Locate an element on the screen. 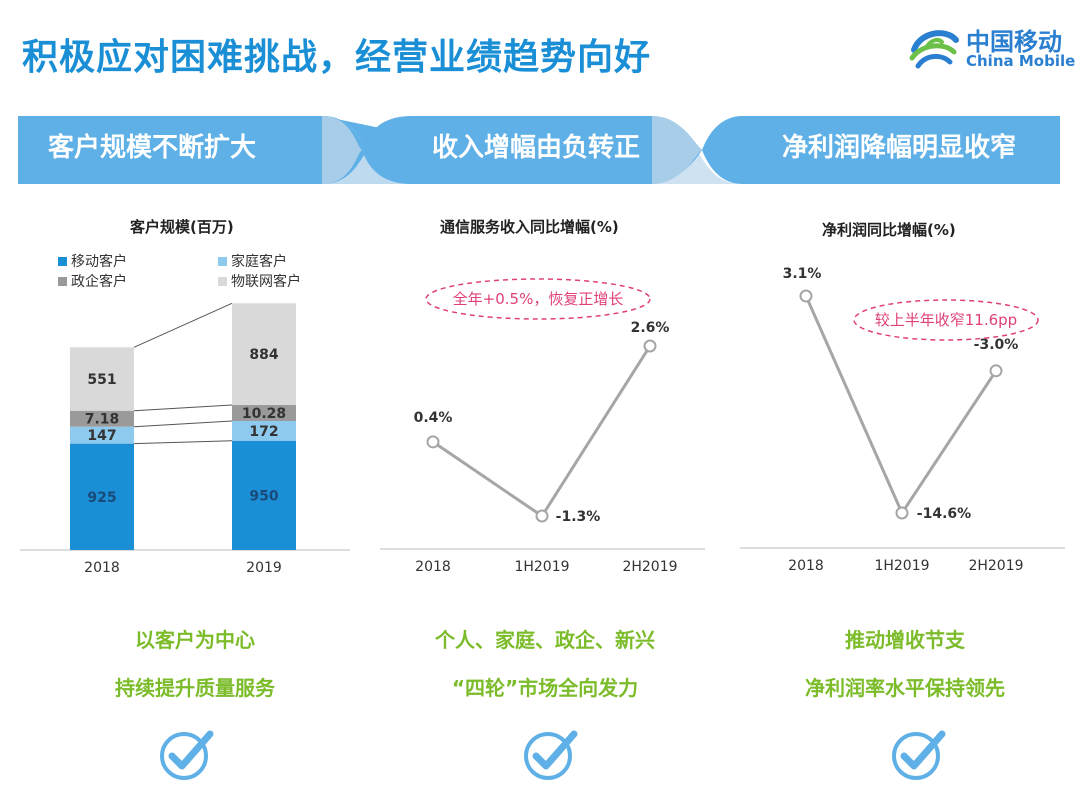 This screenshot has width=1080, height=795. page-title: 积极应对困难挑战，经营业绩趋势向好 is located at coordinates (337, 57).